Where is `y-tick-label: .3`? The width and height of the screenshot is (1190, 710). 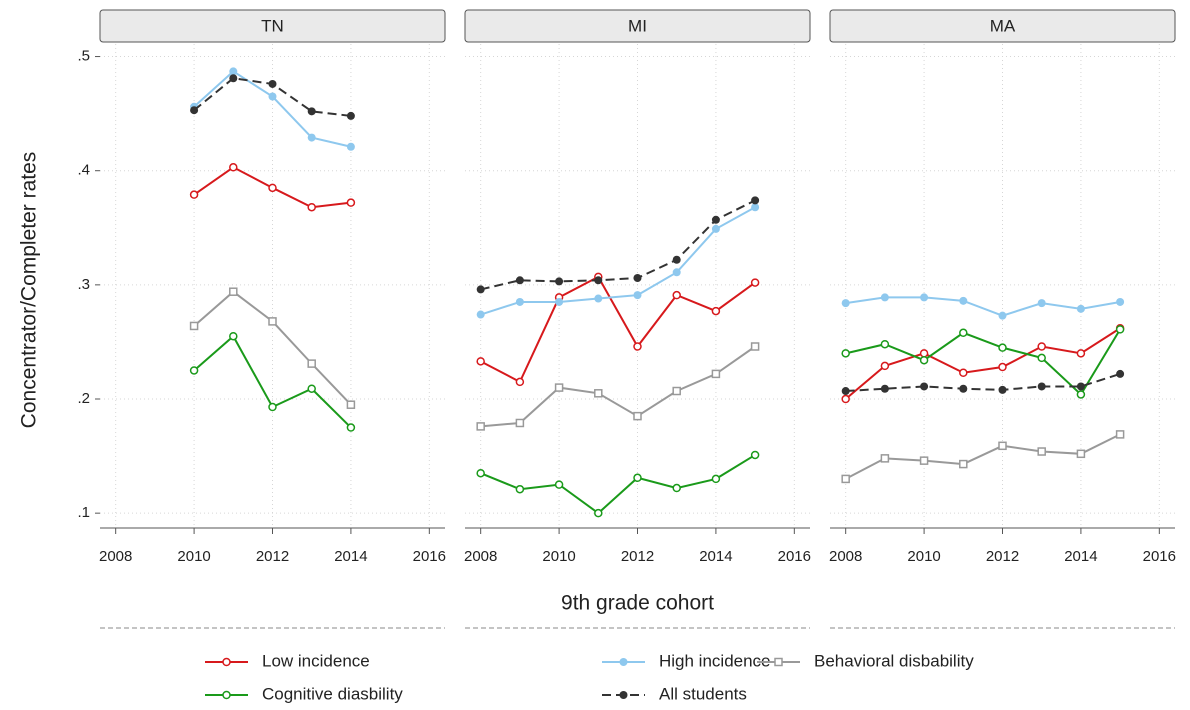 y-tick-label: .3 is located at coordinates (83, 284).